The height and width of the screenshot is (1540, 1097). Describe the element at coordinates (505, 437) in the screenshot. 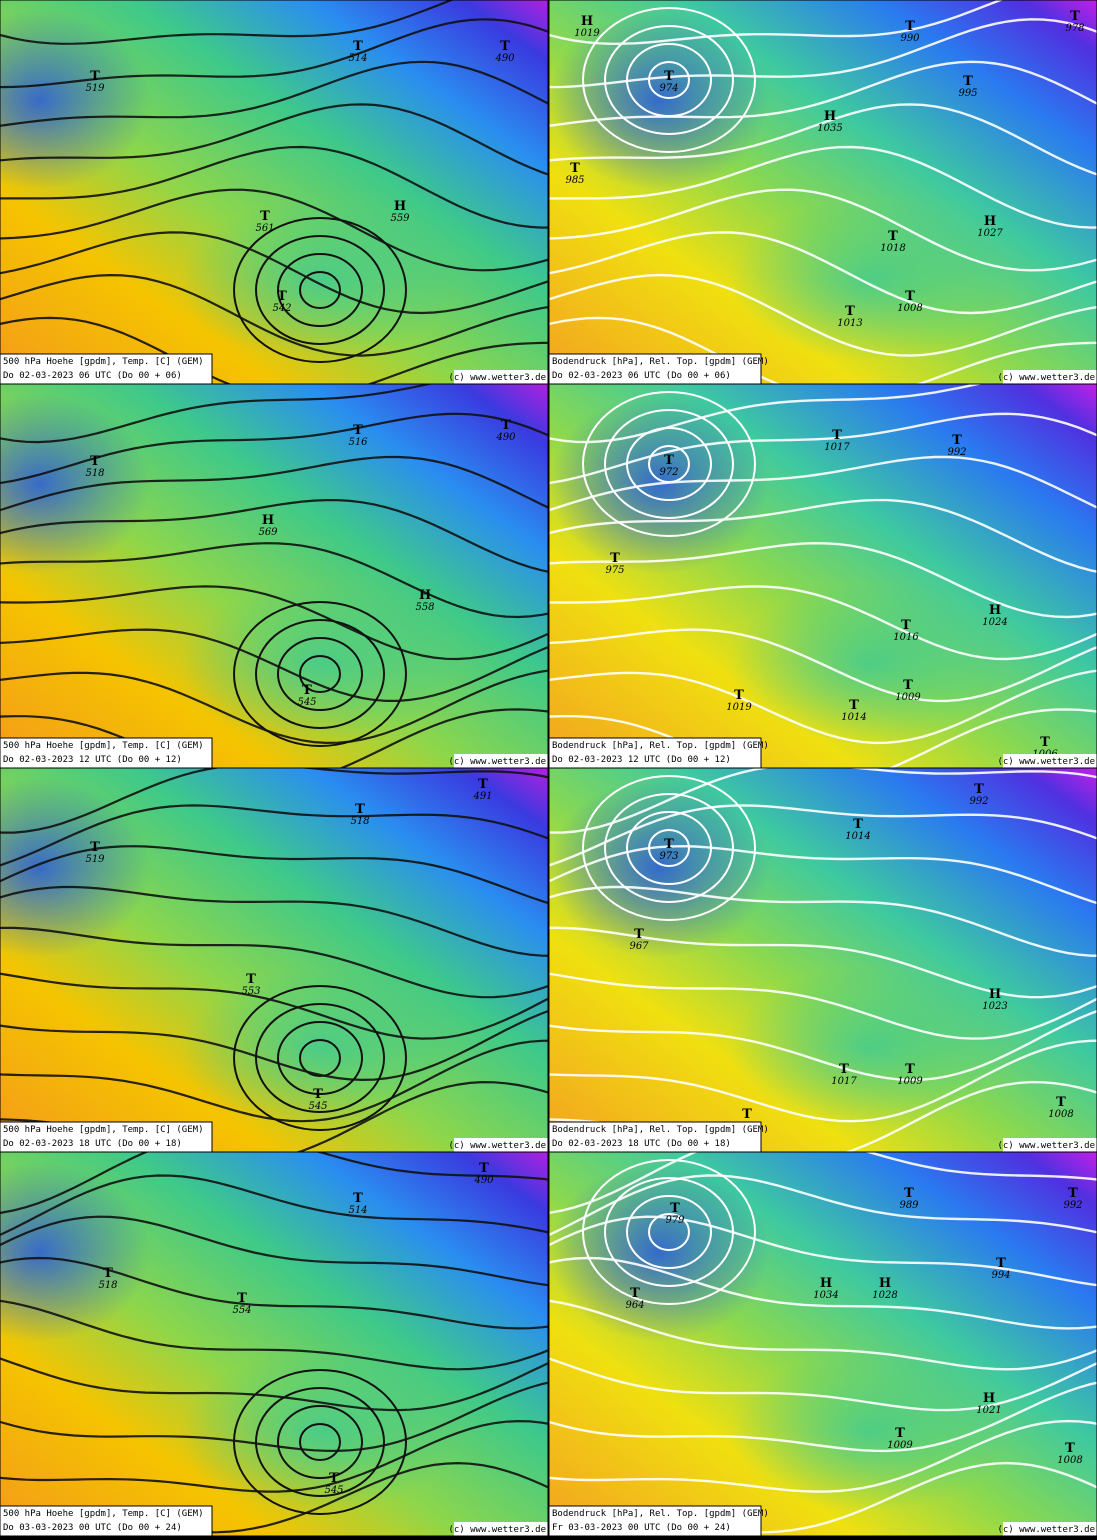

I see `center-value: 490` at that location.